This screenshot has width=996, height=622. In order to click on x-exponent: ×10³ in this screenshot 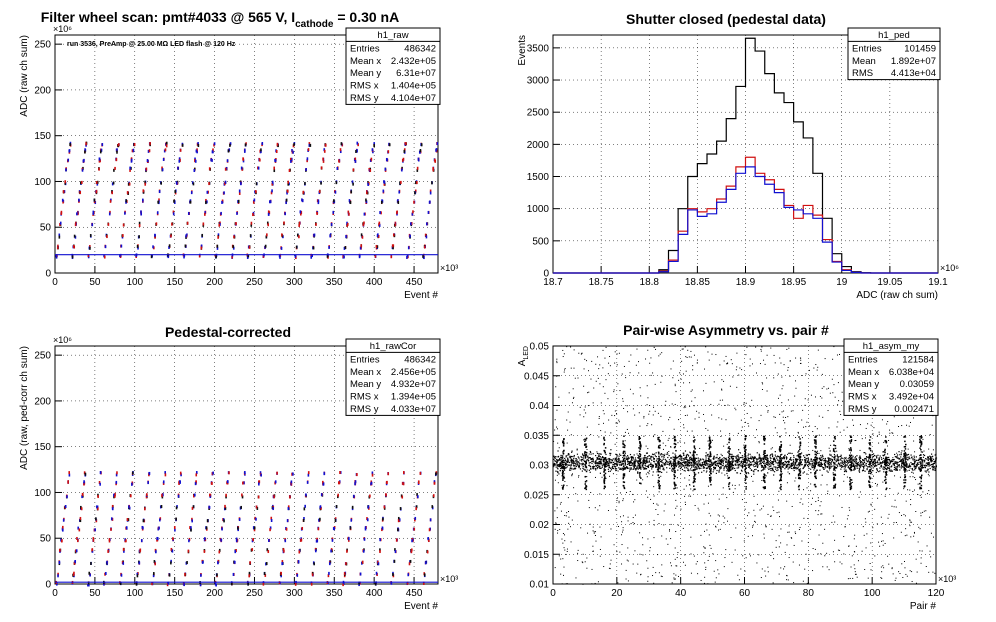, I will do `click(449, 579)`.